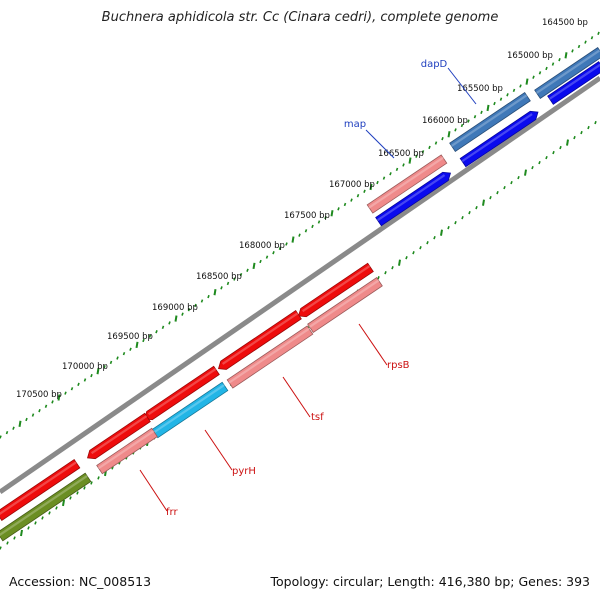  I want to click on feature-forward-light, so click(490, 122).